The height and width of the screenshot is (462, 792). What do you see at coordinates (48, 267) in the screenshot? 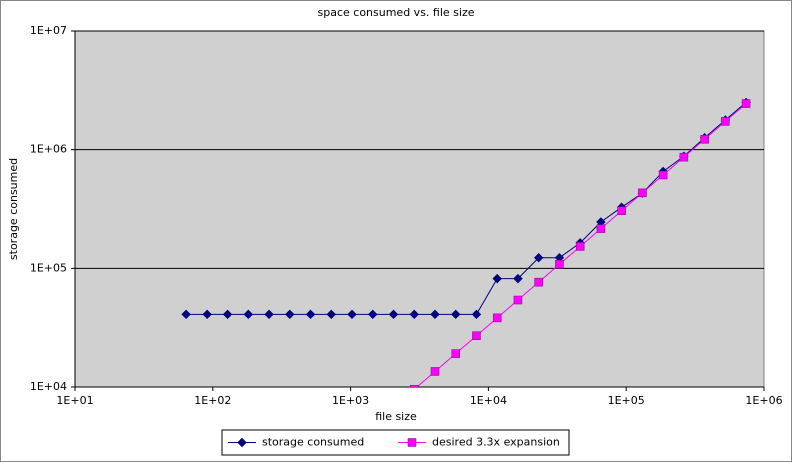
I see `y-tick-label: 1E+05` at bounding box center [48, 267].